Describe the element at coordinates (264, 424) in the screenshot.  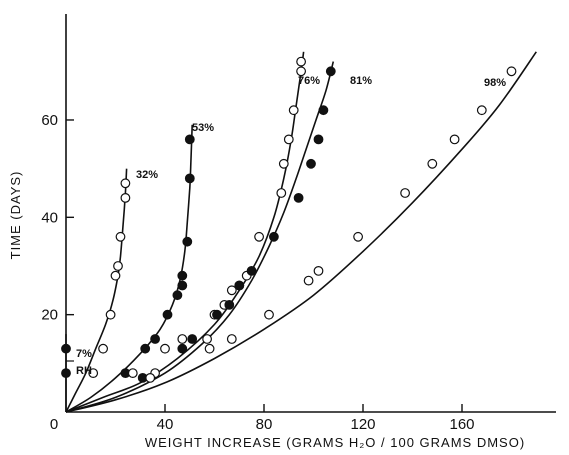
I see `x-tick-label: 80` at that location.